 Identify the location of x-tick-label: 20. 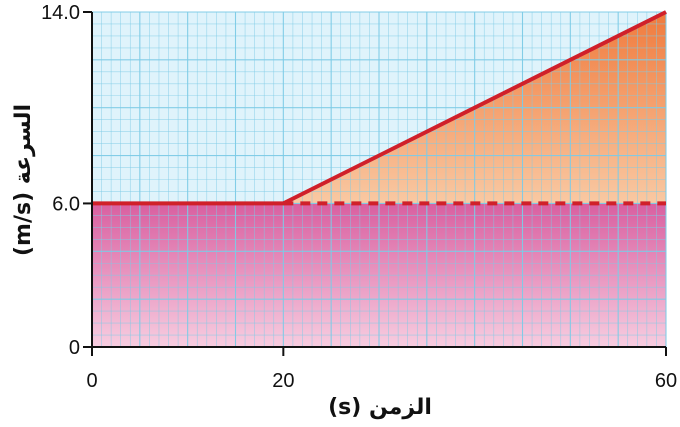
(283, 381).